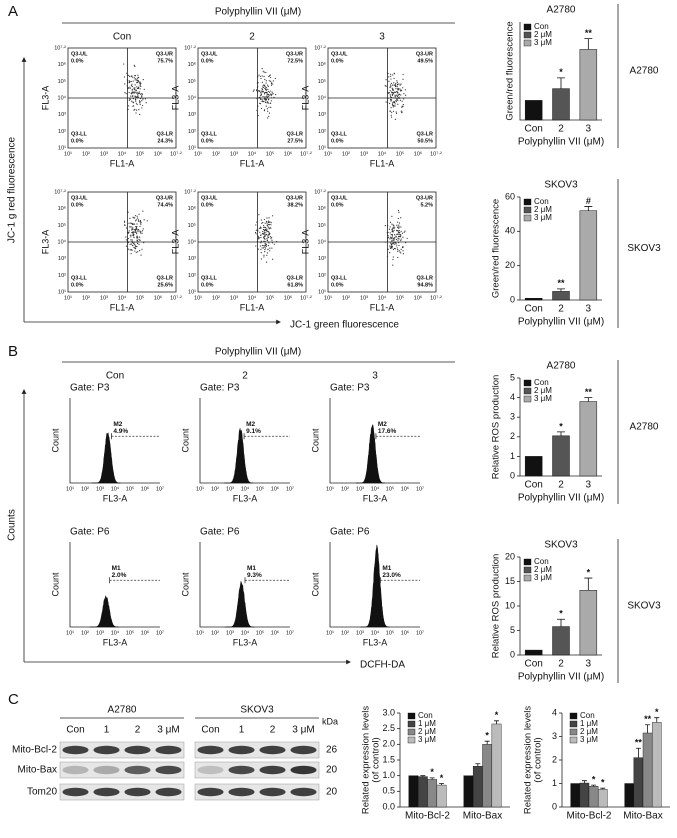 The height and width of the screenshot is (838, 677). What do you see at coordinates (543, 217) in the screenshot?
I see `legend-label: 3 μM` at bounding box center [543, 217].